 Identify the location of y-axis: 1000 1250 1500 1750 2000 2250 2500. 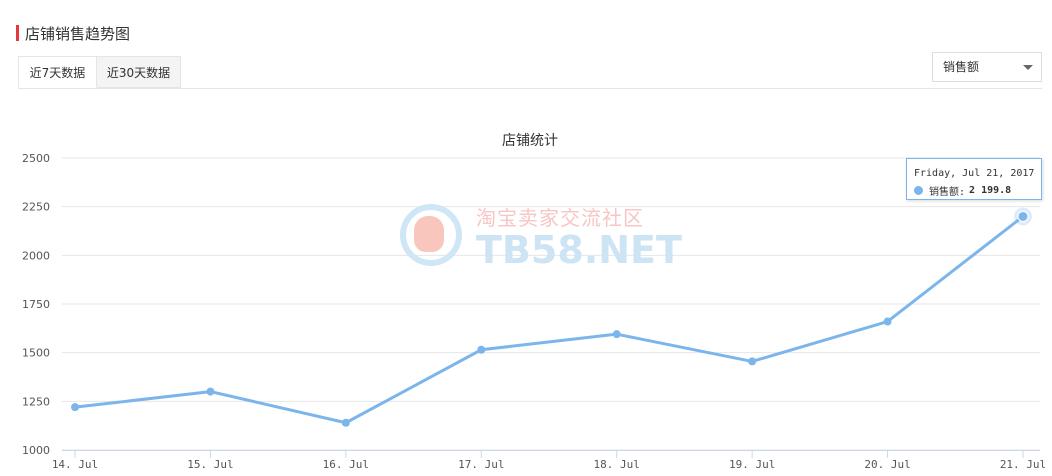
(36, 304).